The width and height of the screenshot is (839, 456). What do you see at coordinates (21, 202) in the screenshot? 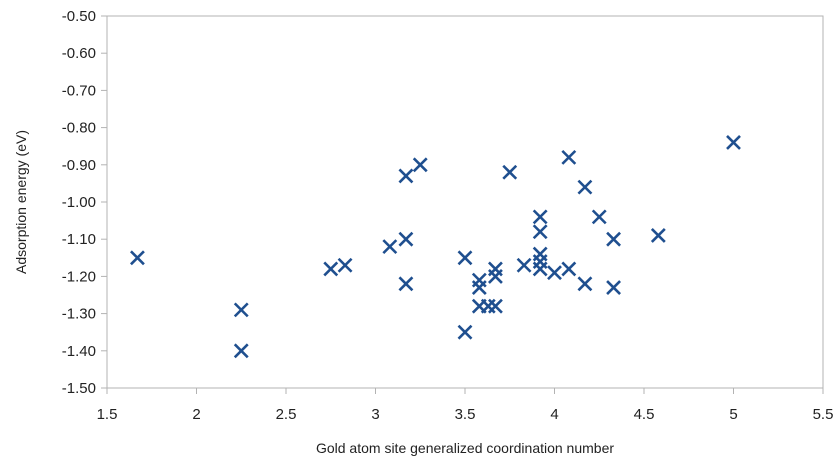
I see `y-axis-title: Adsorption energy (eV)` at bounding box center [21, 202].